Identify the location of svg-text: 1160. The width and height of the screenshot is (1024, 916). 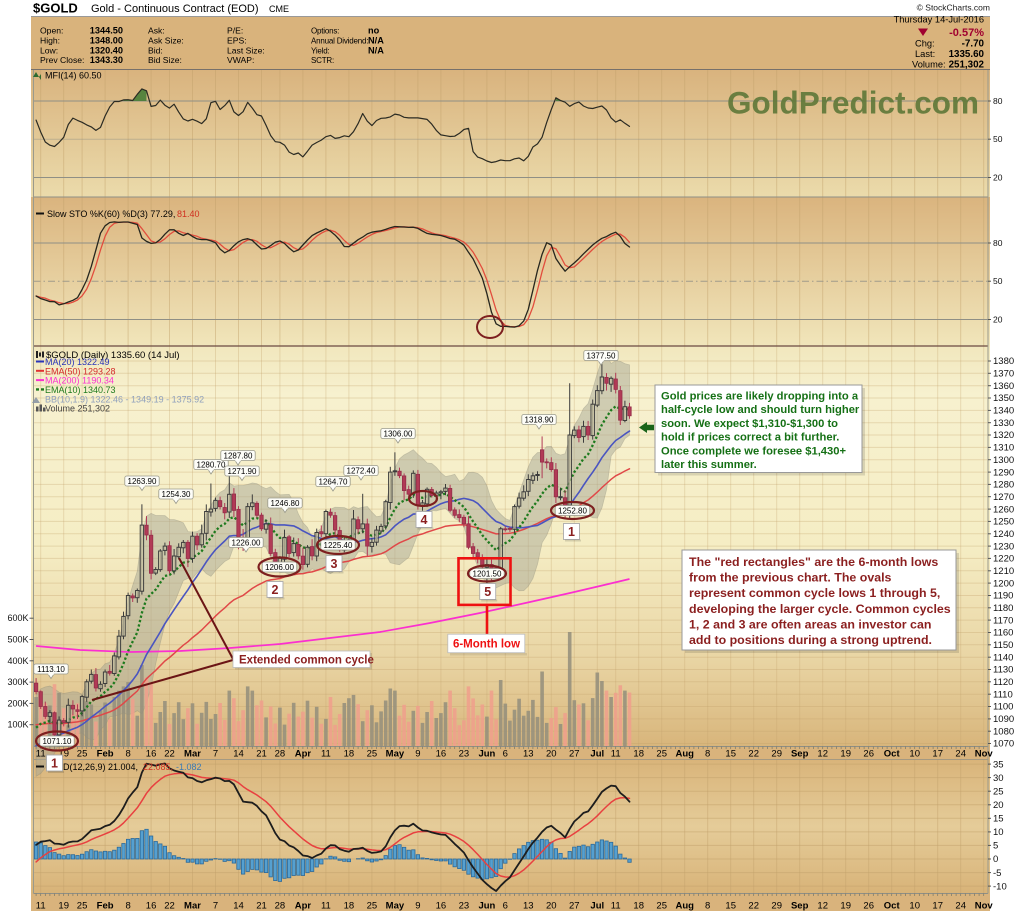
(1003, 633).